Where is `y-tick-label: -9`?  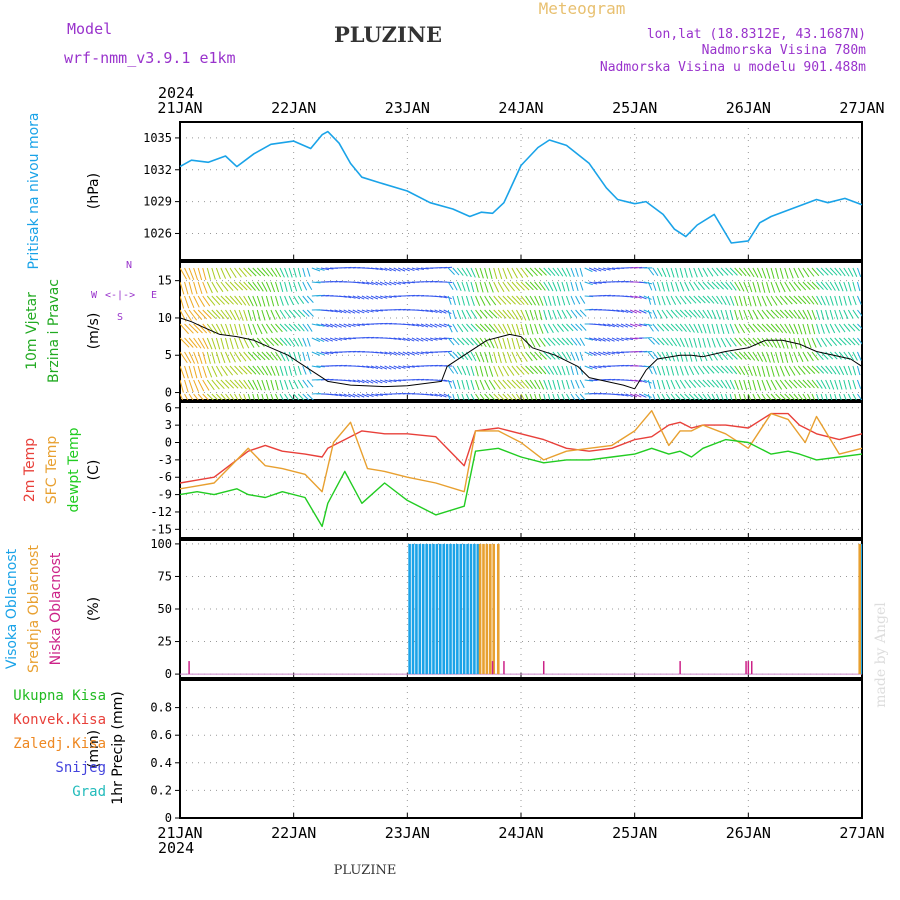
y-tick-label: -9 is located at coordinates (165, 495).